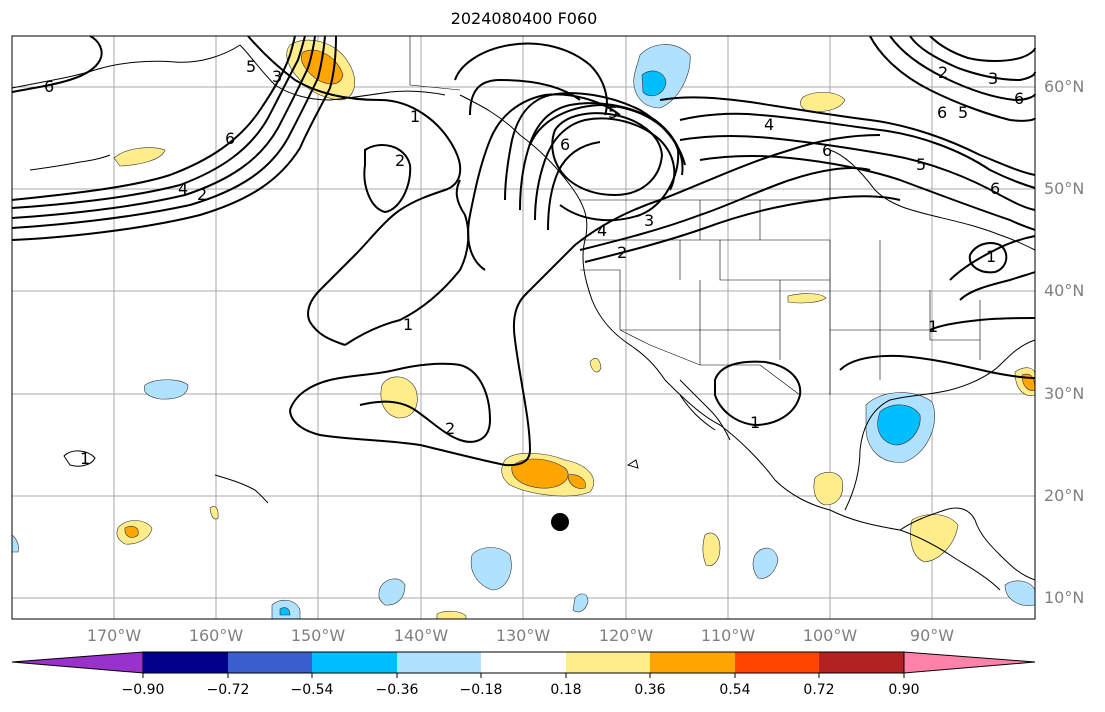 This screenshot has width=1105, height=712. I want to click on lon-label: 130°W, so click(523, 635).